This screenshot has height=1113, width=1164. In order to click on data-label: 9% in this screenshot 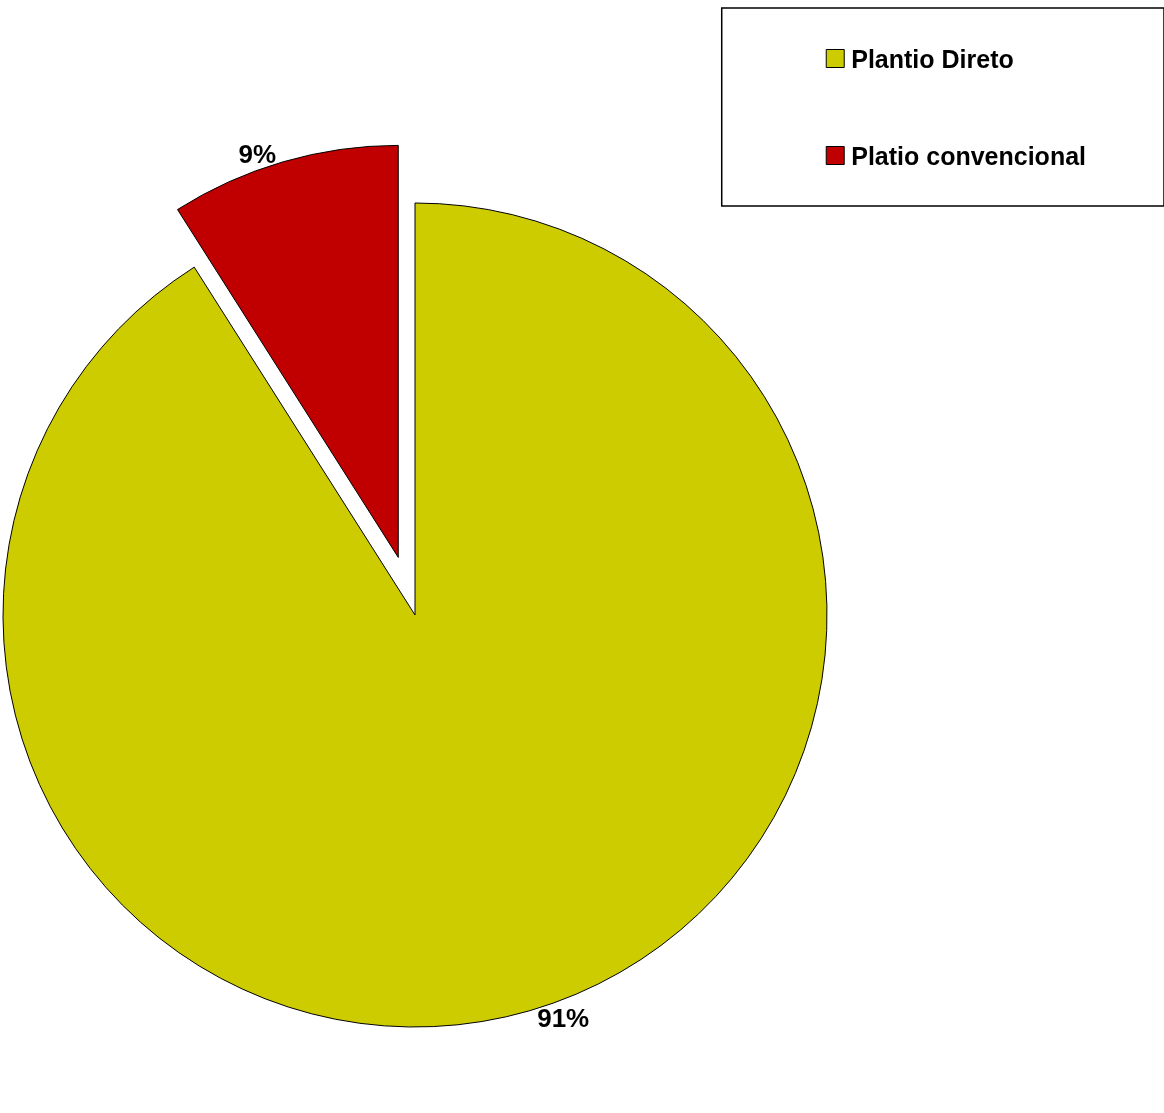, I will do `click(257, 154)`.